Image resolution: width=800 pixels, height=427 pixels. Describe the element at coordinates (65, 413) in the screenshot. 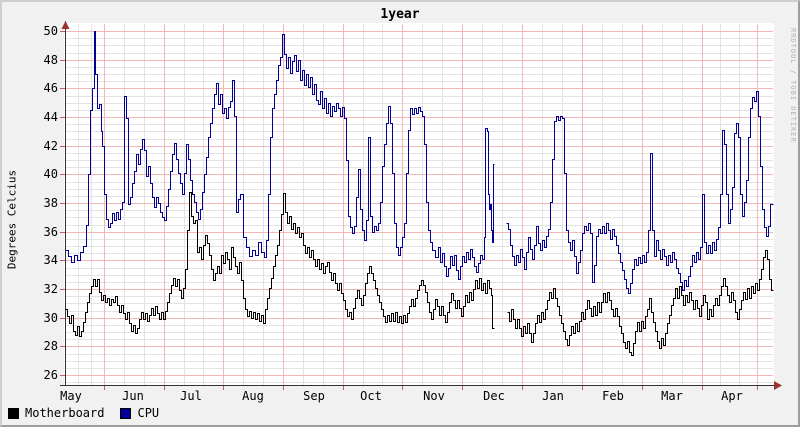

I see `legend-label-motherboard: Motherboard` at that location.